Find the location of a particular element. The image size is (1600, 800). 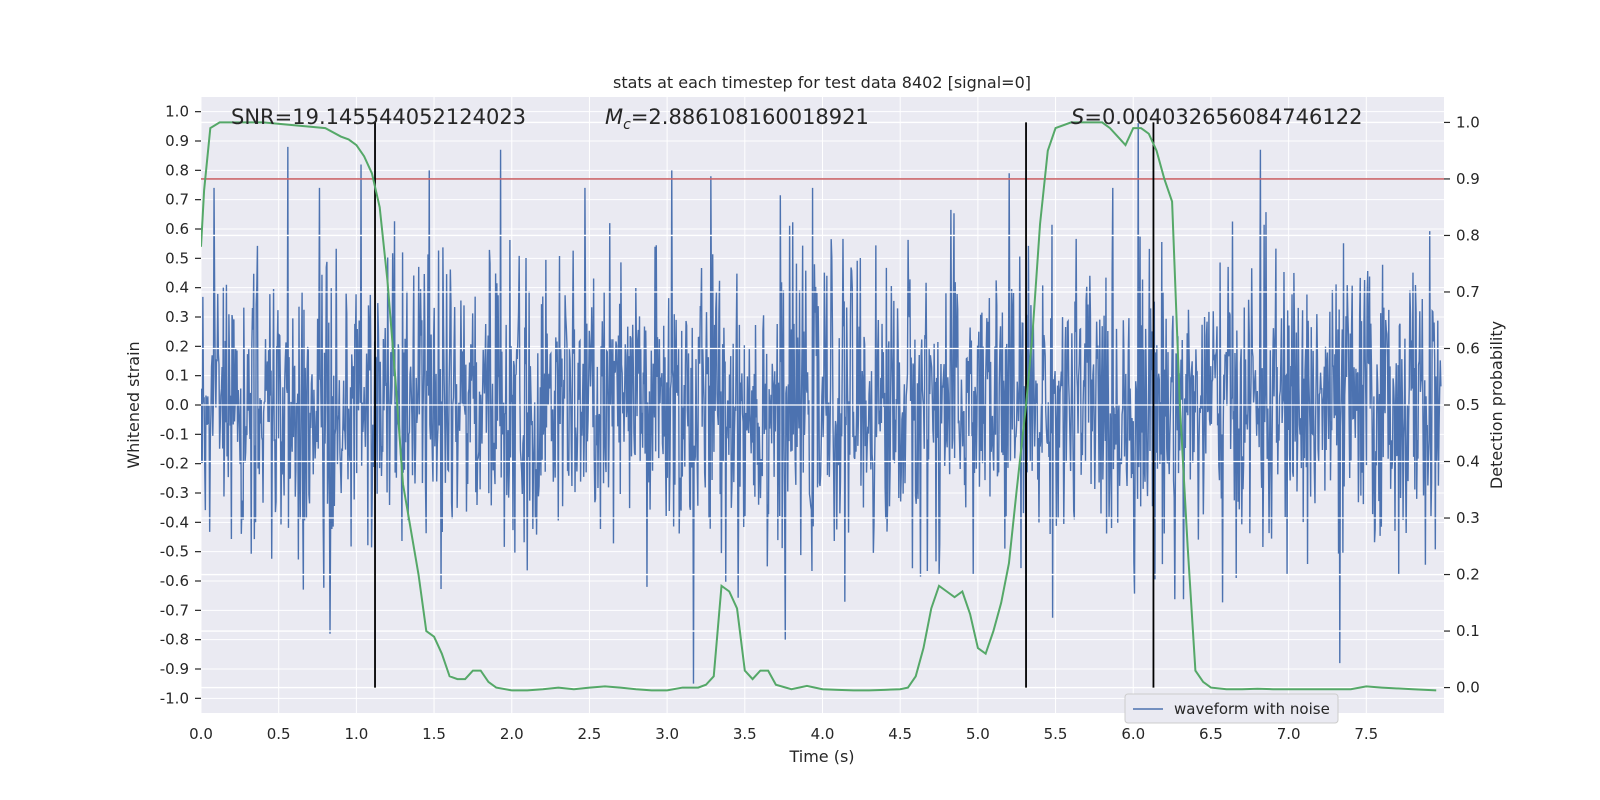

x-tick-label: 0.0 is located at coordinates (201, 734).